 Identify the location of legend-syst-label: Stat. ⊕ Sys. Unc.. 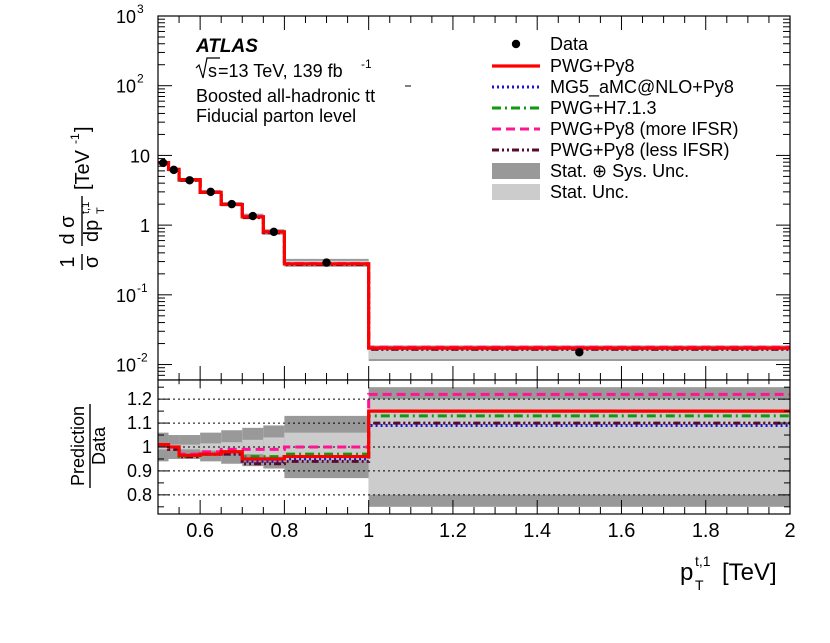
(619, 171).